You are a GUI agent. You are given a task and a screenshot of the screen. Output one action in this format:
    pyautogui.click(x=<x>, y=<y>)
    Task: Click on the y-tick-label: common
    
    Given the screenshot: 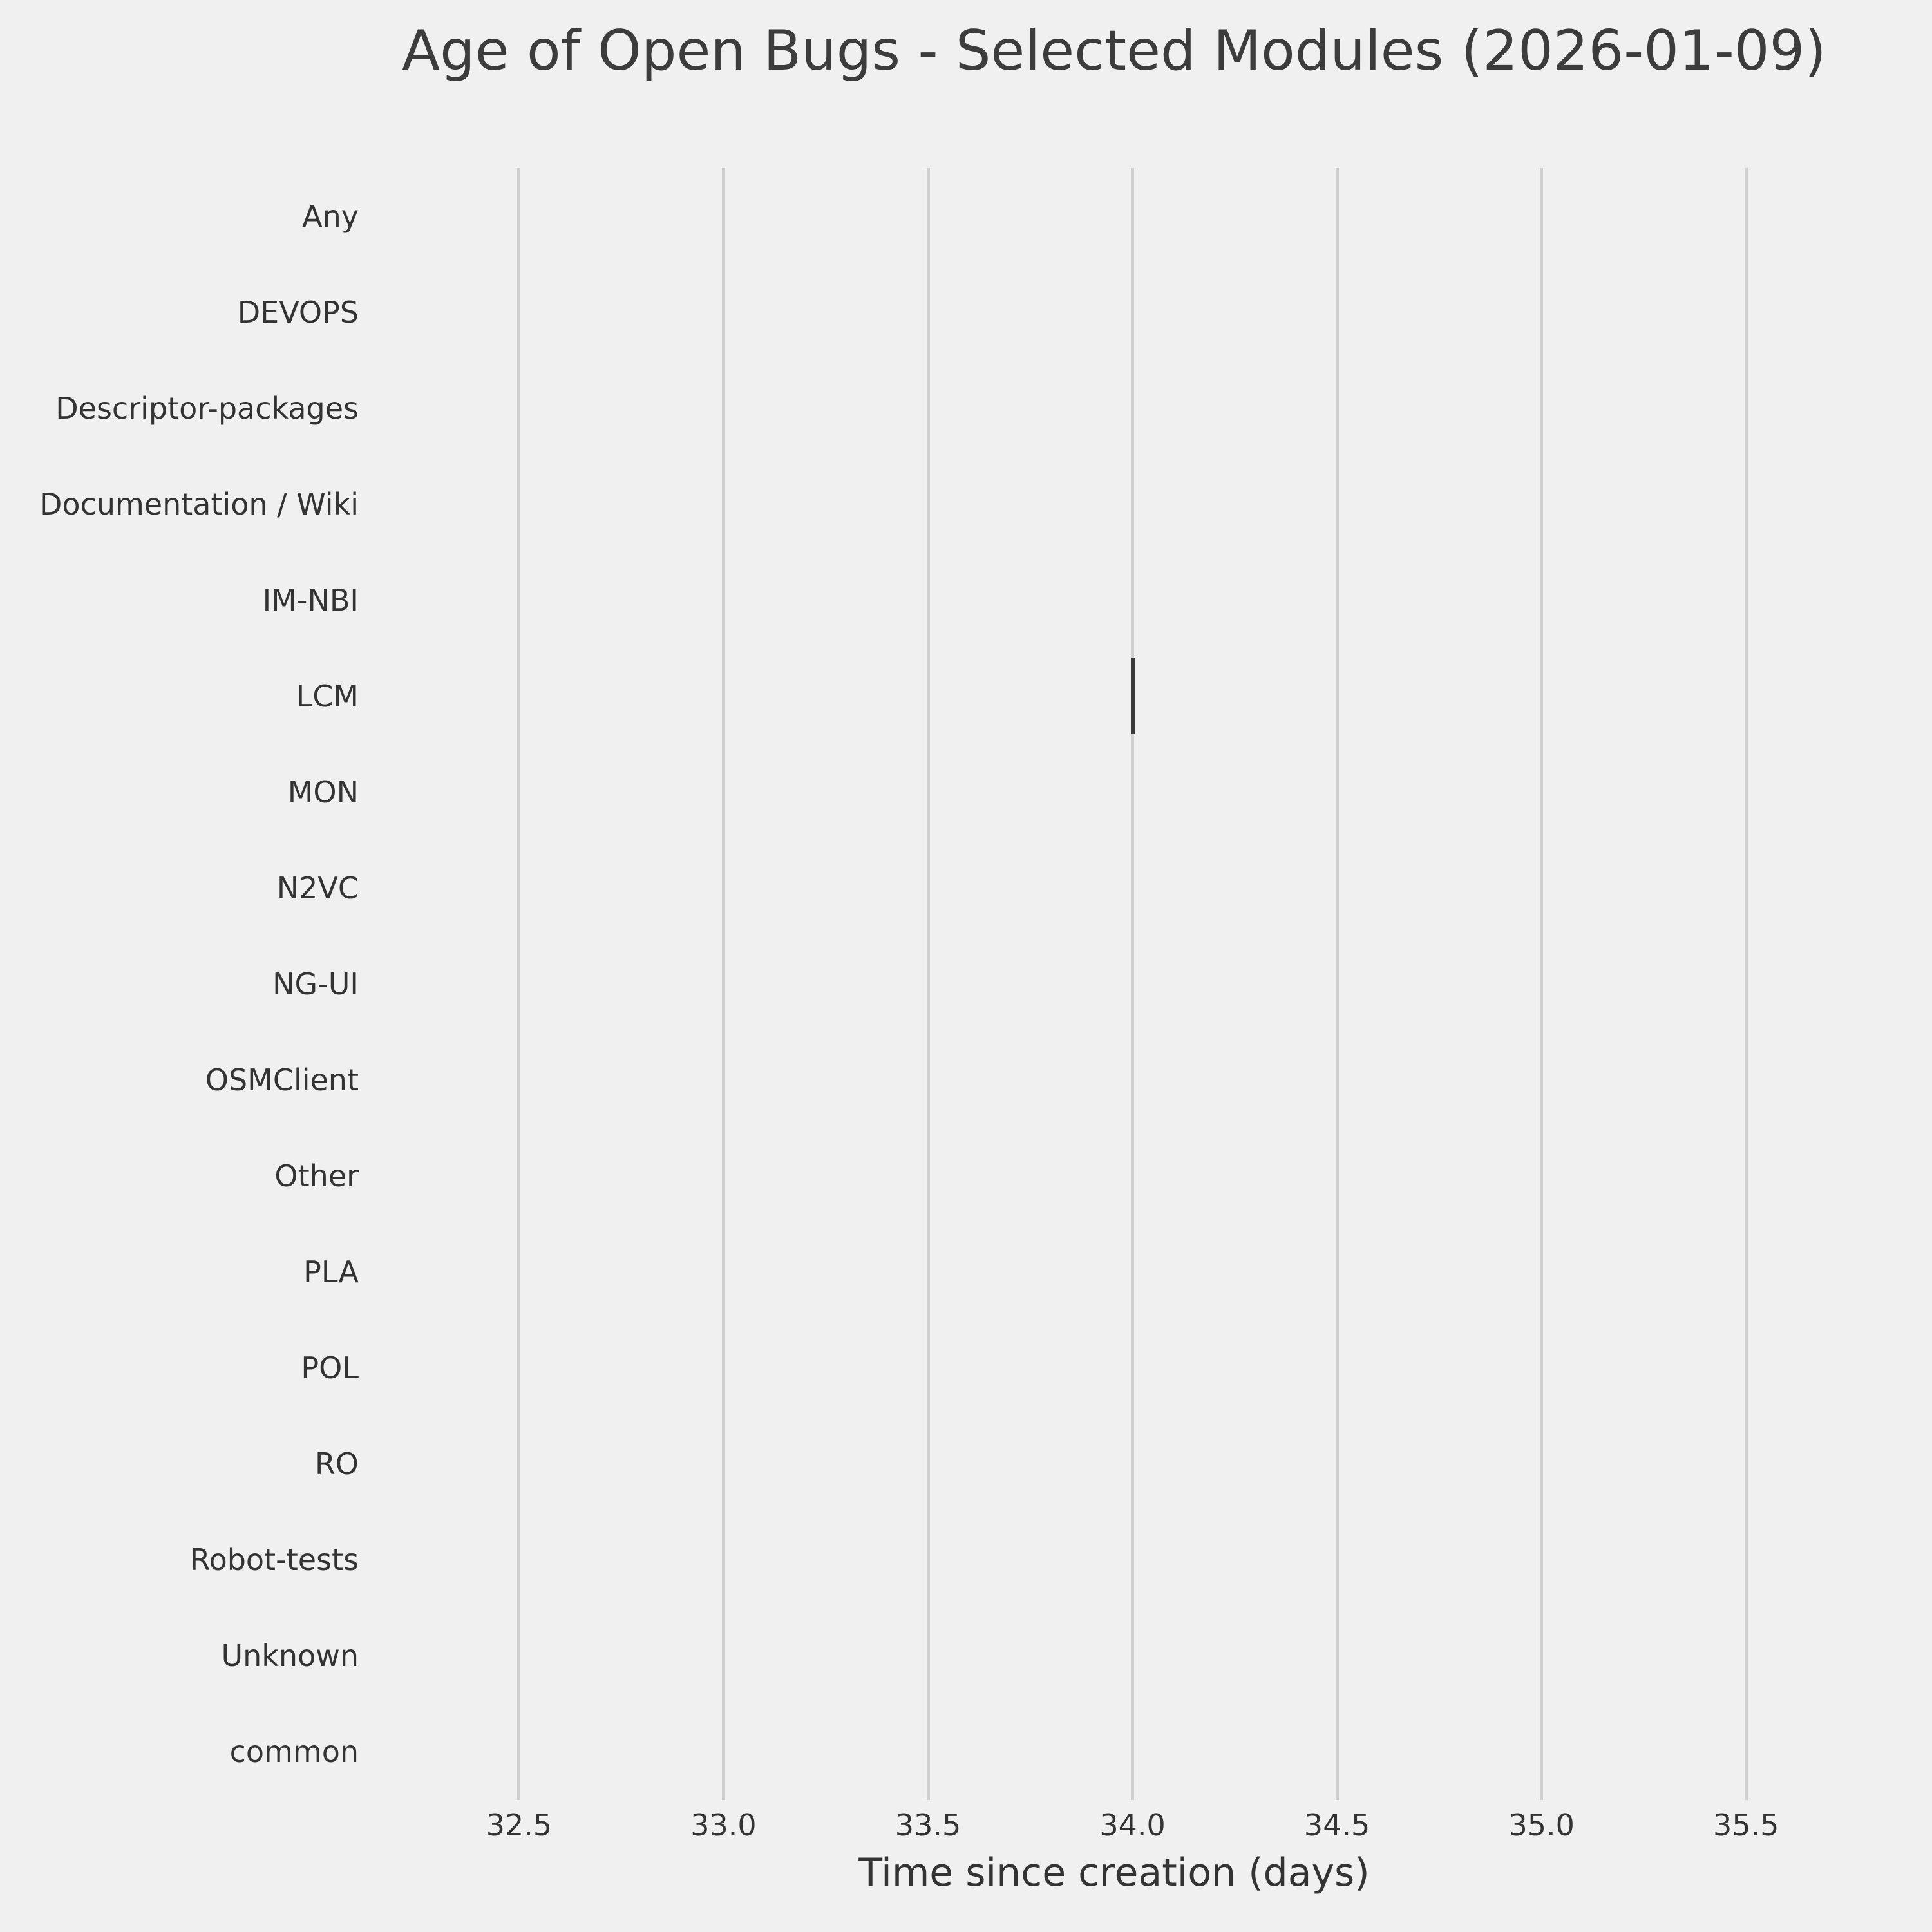 What is the action you would take?
    pyautogui.click(x=294, y=1752)
    